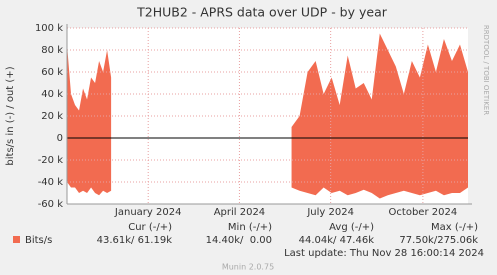 The width and height of the screenshot is (497, 275). What do you see at coordinates (49, 28) in the screenshot?
I see `y-tick-label: 100 k` at bounding box center [49, 28].